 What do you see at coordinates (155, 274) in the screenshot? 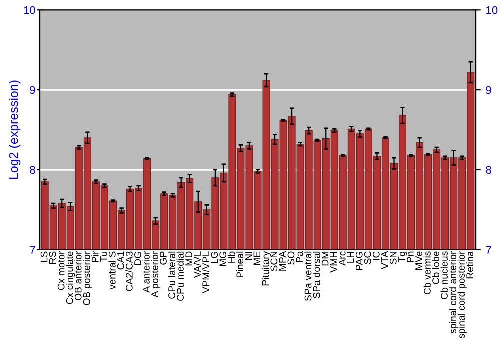
I see `x-tick-label: A posterior` at bounding box center [155, 274].